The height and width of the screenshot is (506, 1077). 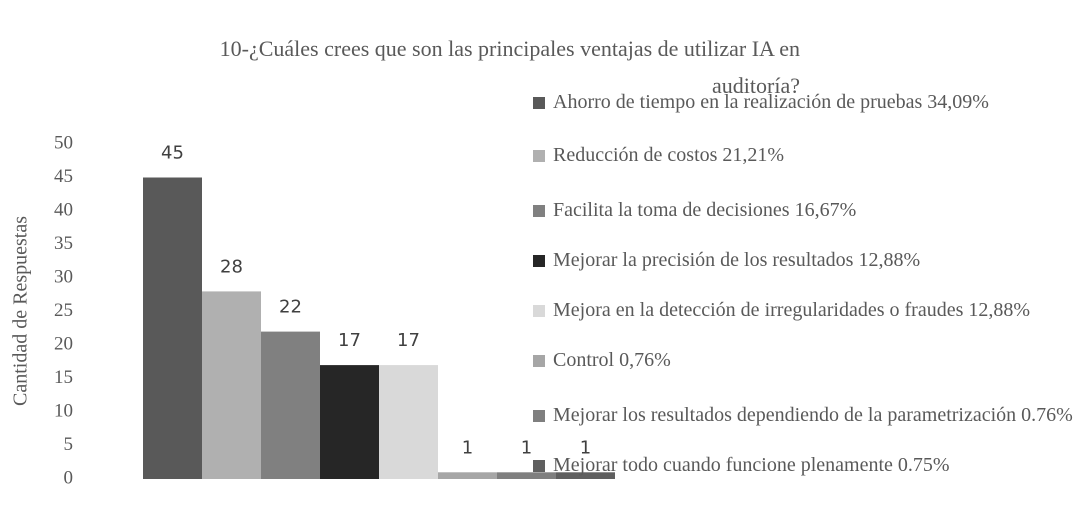 I want to click on y-tick-label: 15, so click(x=63, y=377).